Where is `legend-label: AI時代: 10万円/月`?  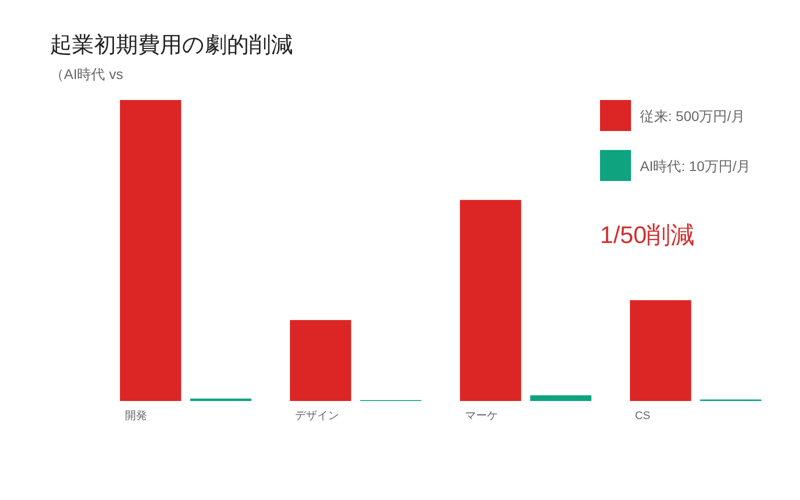
legend-label: AI時代: 10万円/月 is located at coordinates (695, 166).